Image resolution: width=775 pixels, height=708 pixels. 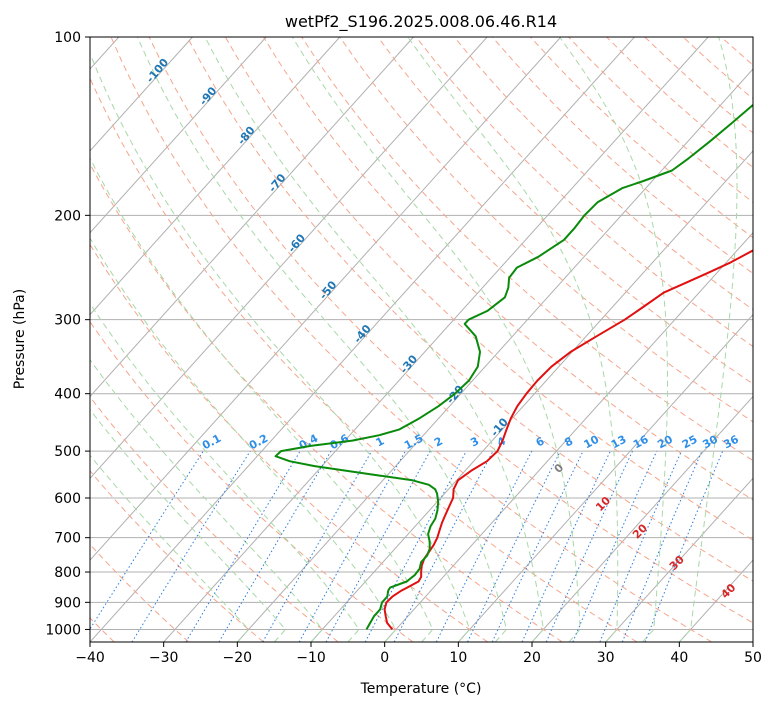 I want to click on moist-adiabat-label: -80, so click(x=246, y=136).